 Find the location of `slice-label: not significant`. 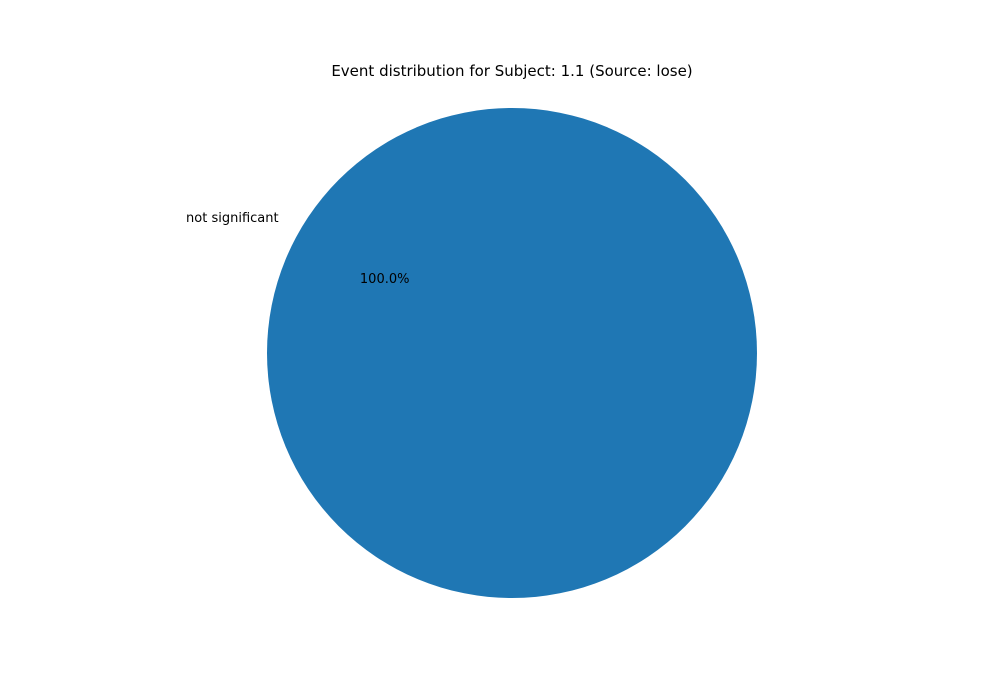

slice-label: not significant is located at coordinates (232, 218).